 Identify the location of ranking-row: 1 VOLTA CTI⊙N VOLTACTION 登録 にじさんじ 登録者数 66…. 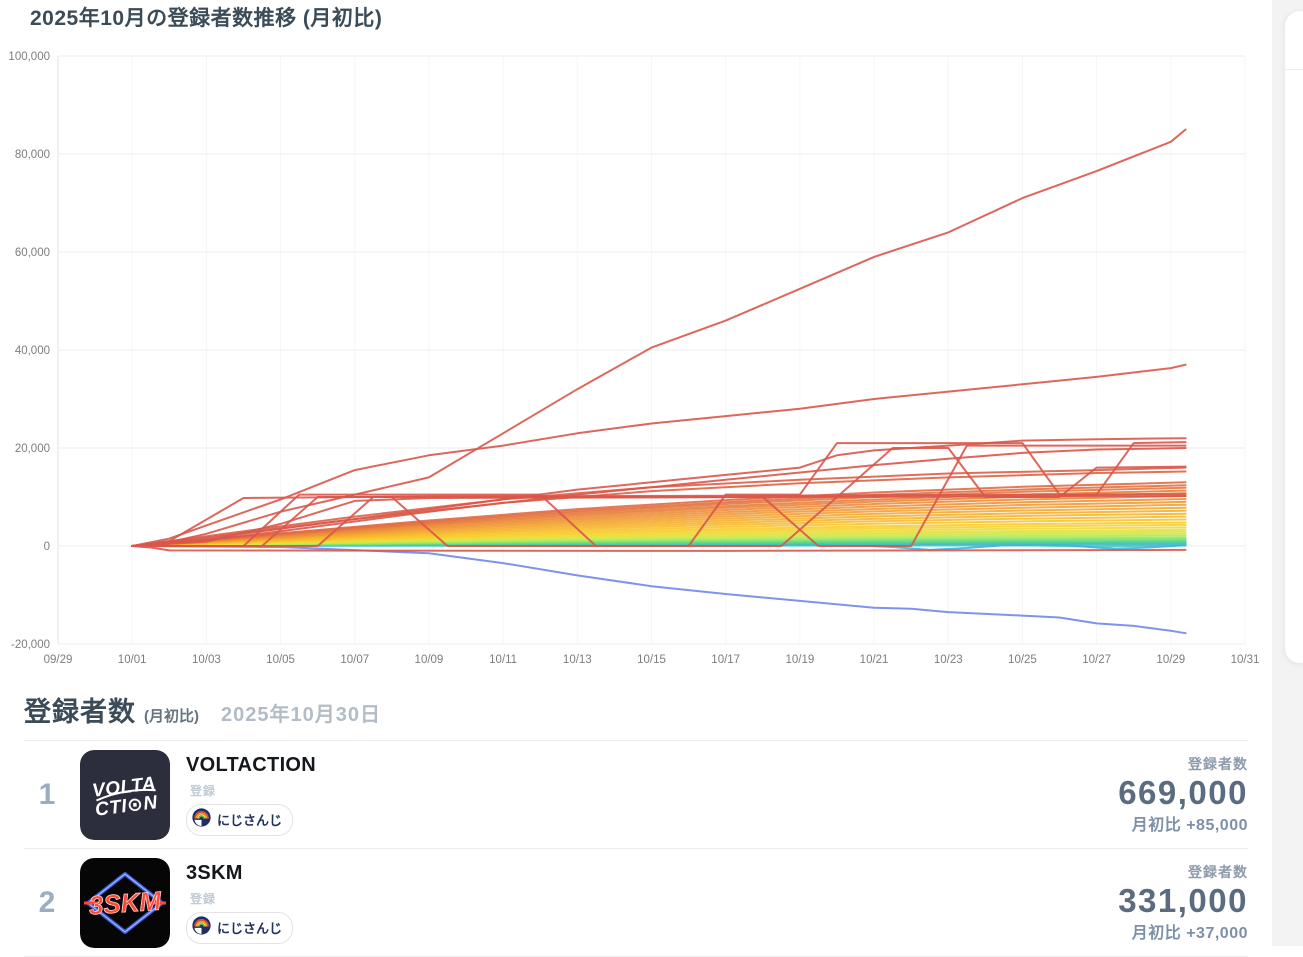
(636, 795).